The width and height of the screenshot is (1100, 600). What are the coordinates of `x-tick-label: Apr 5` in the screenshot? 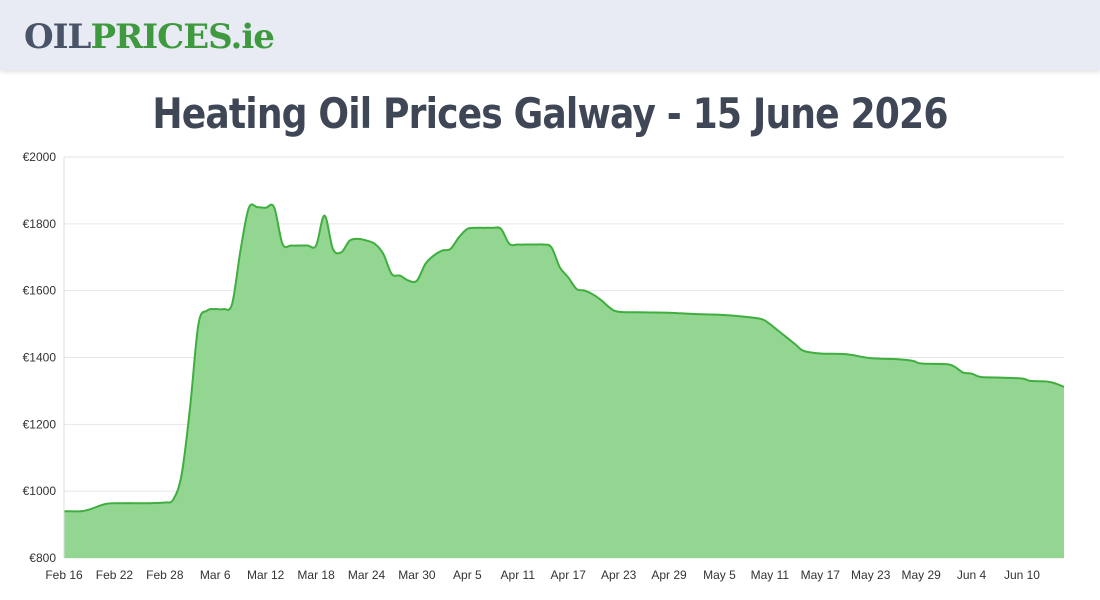 It's located at (467, 575).